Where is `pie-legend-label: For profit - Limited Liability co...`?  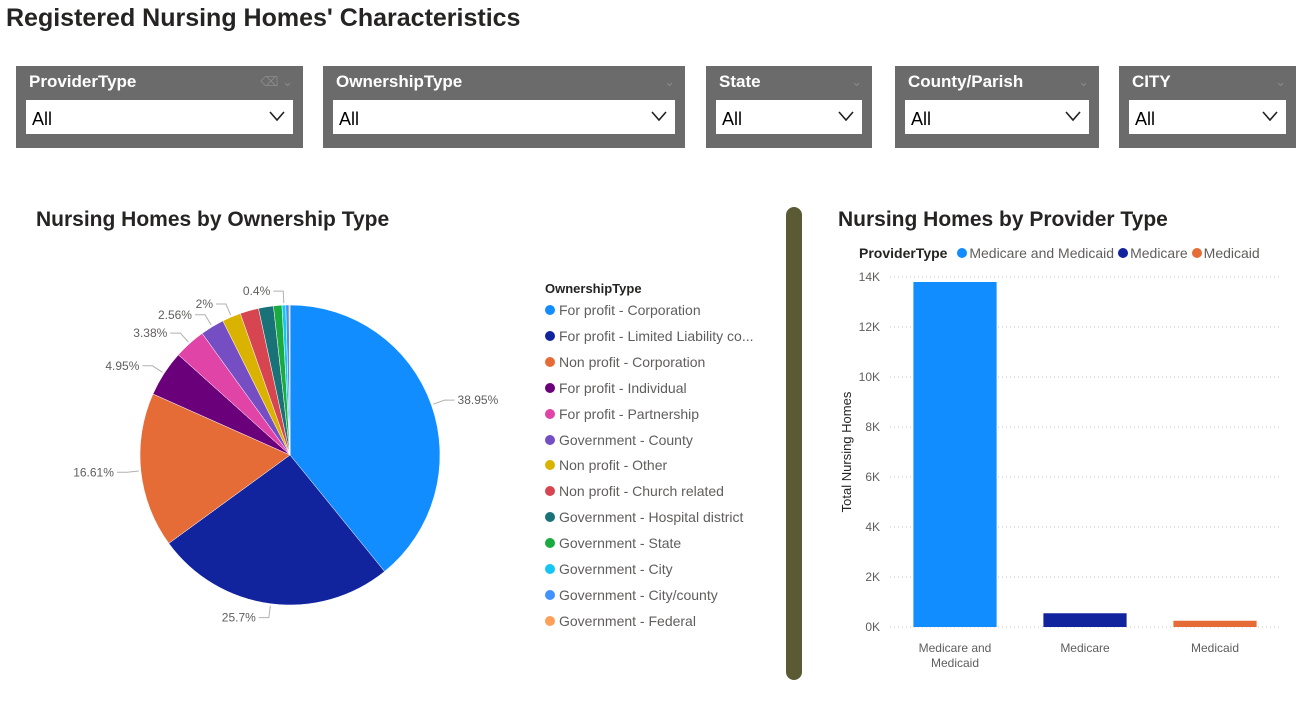 pie-legend-label: For profit - Limited Liability co... is located at coordinates (656, 335).